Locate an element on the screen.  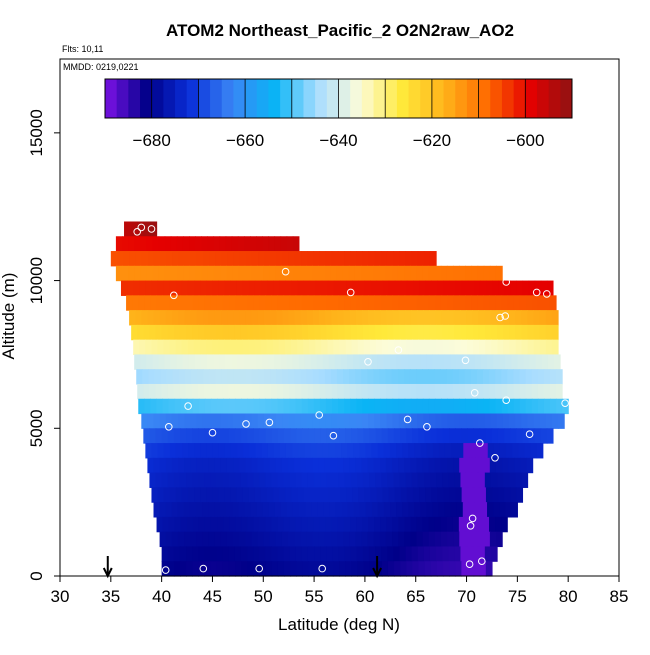
x-tick-label: 85 is located at coordinates (619, 596).